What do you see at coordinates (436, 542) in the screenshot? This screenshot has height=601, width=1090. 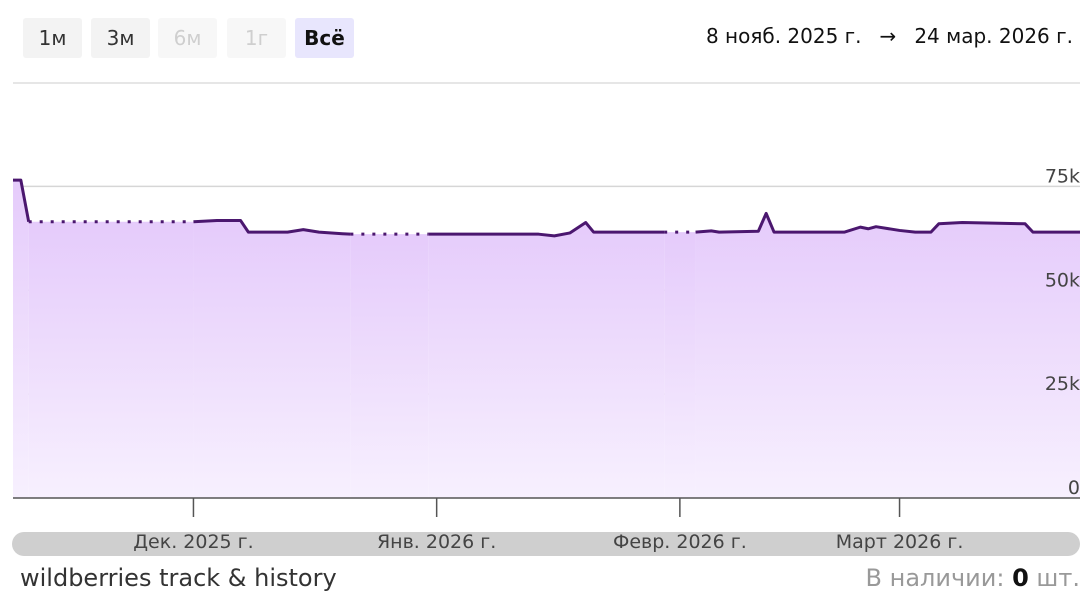 I see `x-tick-label: Янв. 2026 г.` at bounding box center [436, 542].